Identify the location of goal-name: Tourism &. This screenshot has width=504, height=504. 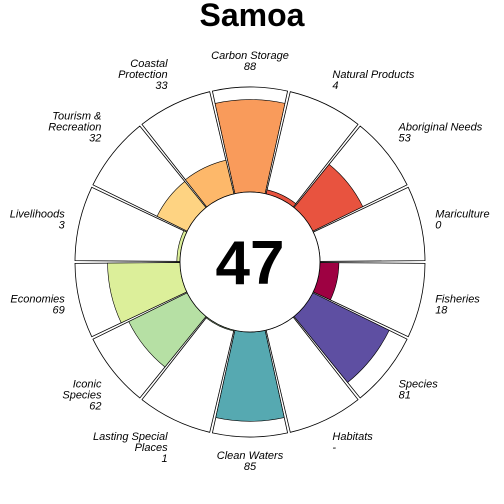
(76, 117).